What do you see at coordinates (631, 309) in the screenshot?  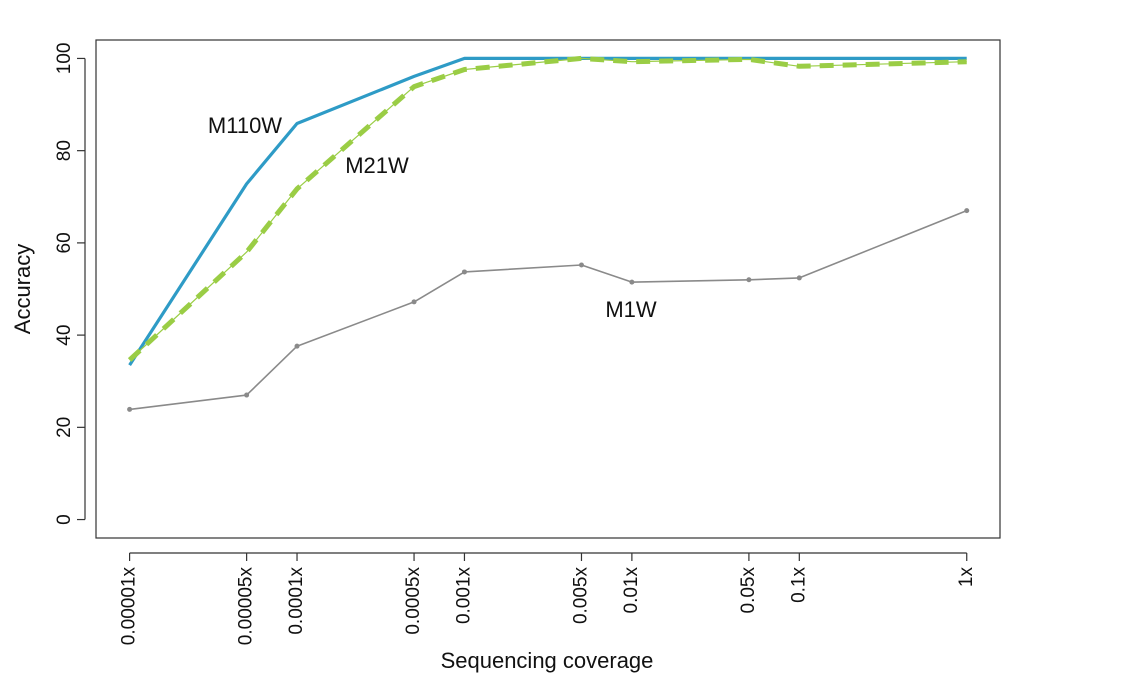 I see `series-label: M1W` at bounding box center [631, 309].